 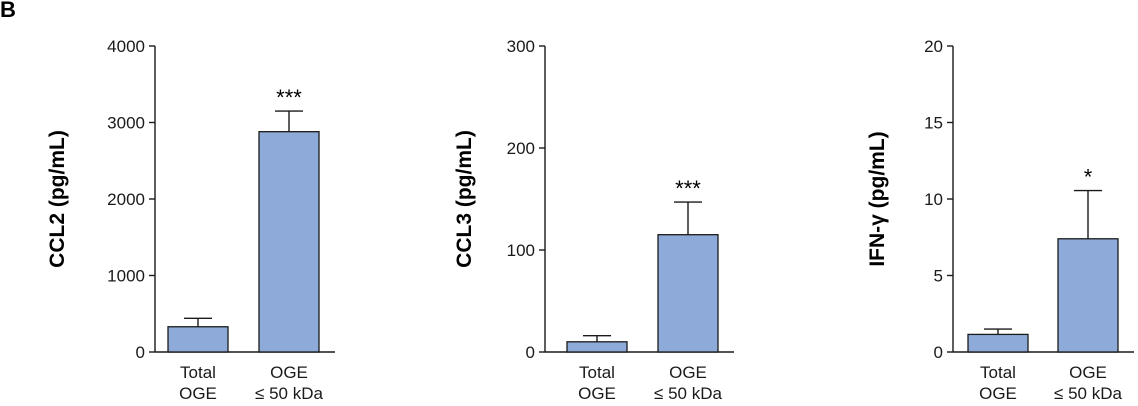 I want to click on y-tick-label: 2000, so click(x=126, y=199).